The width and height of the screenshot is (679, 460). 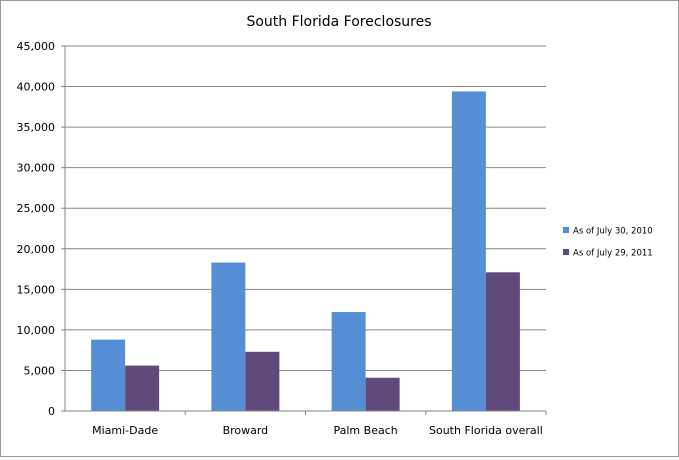 What do you see at coordinates (608, 243) in the screenshot?
I see `legend: As of July 30, 2010 As of July 29, 2011` at bounding box center [608, 243].